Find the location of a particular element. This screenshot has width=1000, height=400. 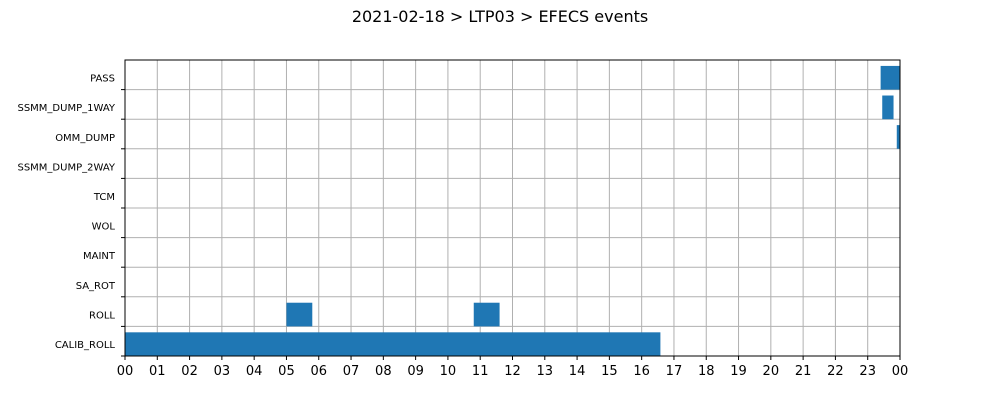

x-tick-label: 23 is located at coordinates (867, 371).